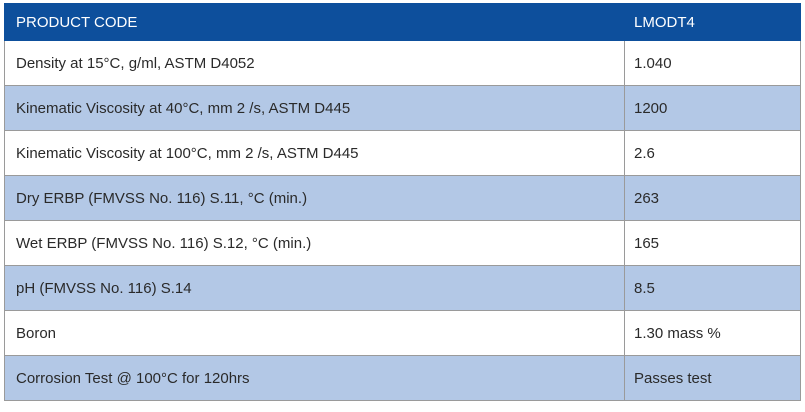  I want to click on row-value: 165, so click(712, 243).